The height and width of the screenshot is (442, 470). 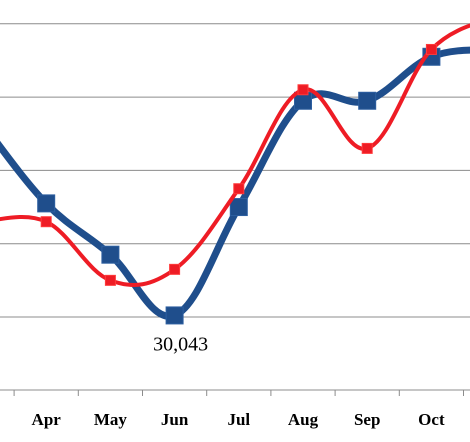 I want to click on data-label: 30,043, so click(x=180, y=344).